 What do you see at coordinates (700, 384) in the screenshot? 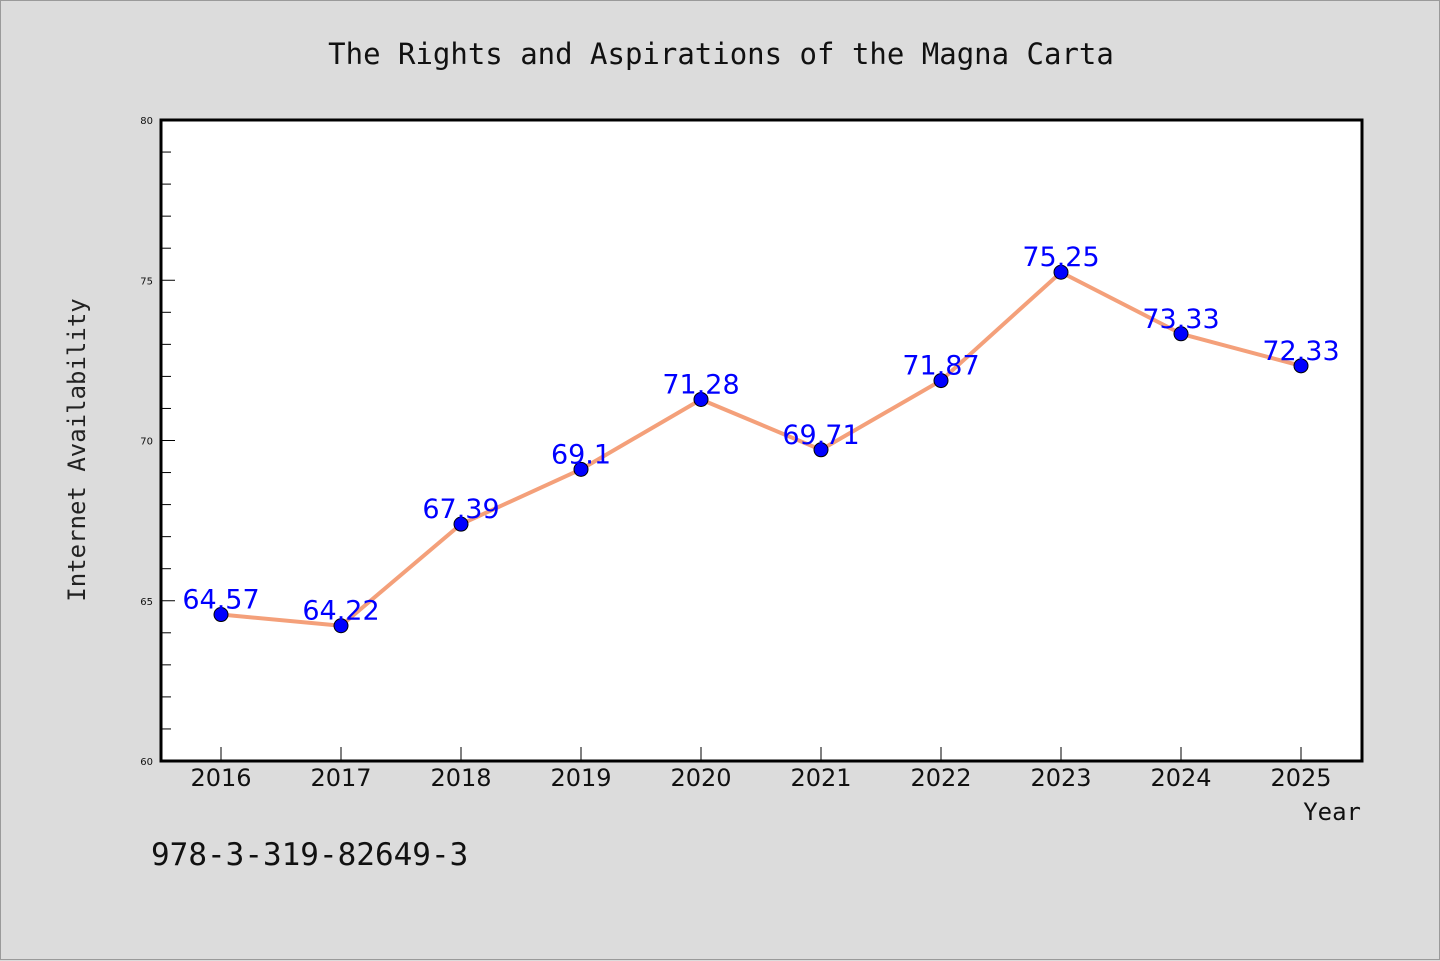
I see `data-label: 71.28` at bounding box center [700, 384].